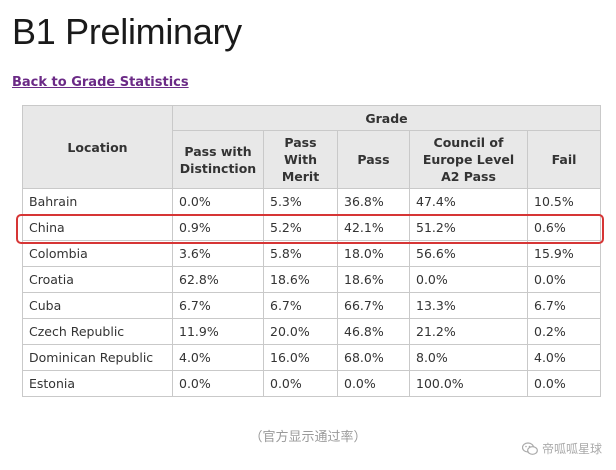 The width and height of the screenshot is (616, 470). Describe the element at coordinates (373, 279) in the screenshot. I see `pass-cell: 18.6%` at that location.